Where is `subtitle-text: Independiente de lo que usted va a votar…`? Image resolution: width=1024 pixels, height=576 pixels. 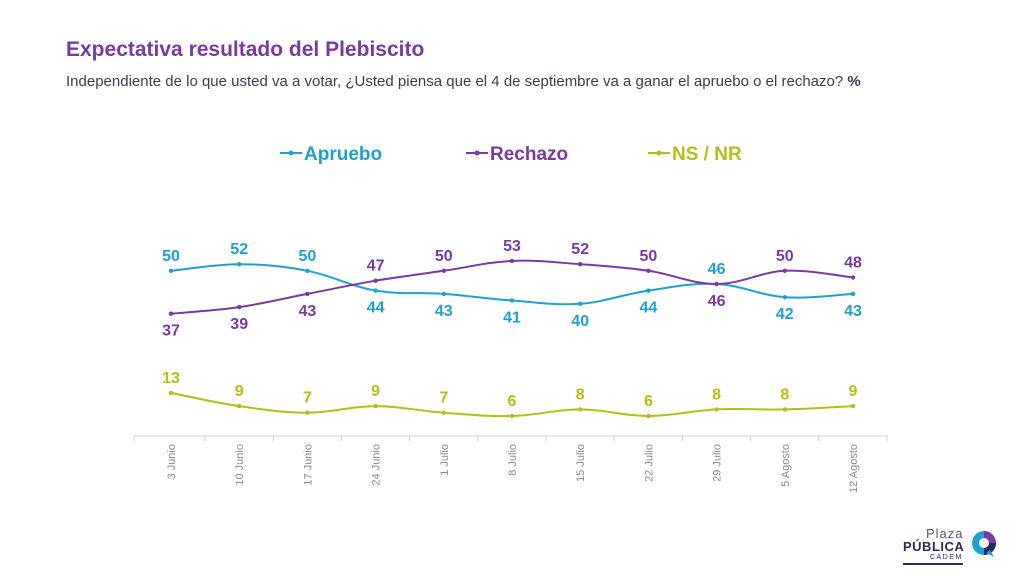
subtitle-text: Independiente de lo que usted va a votar… is located at coordinates (455, 81).